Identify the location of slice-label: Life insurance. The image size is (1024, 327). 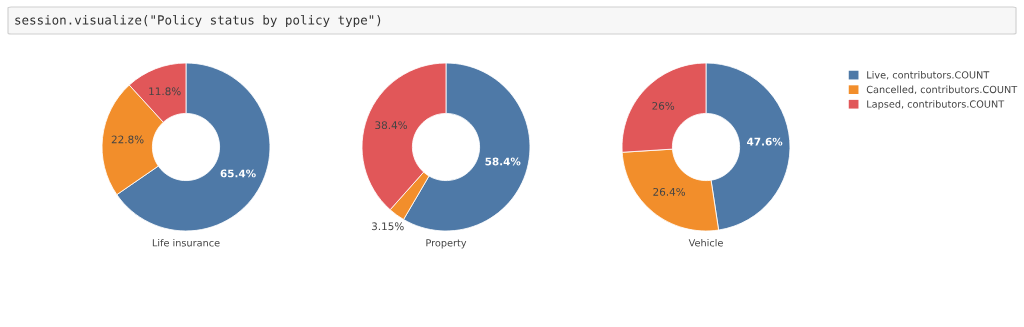
(186, 242).